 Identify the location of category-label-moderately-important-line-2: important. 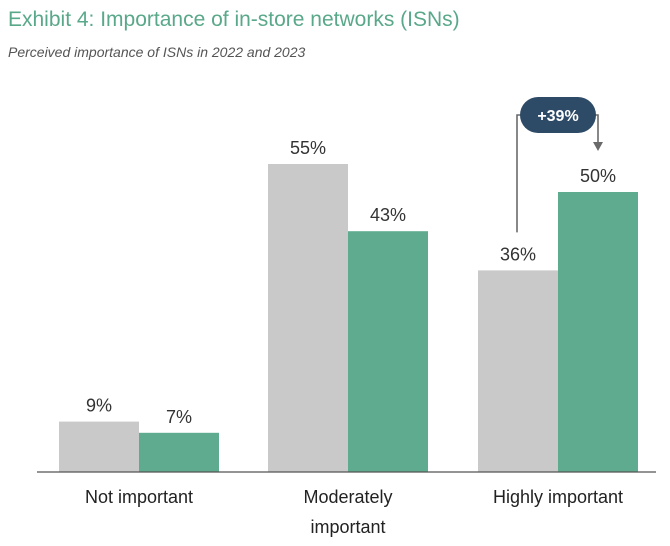
(347, 527).